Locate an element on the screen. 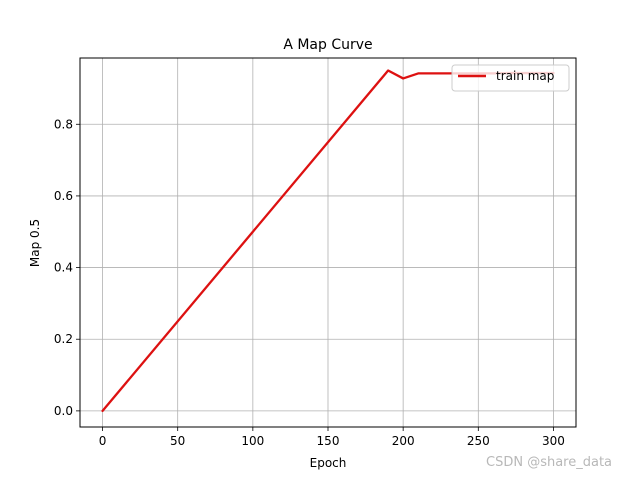 The image size is (640, 480). x-axis-ticks: 0 50 100 150 200 250 300 is located at coordinates (332, 437).